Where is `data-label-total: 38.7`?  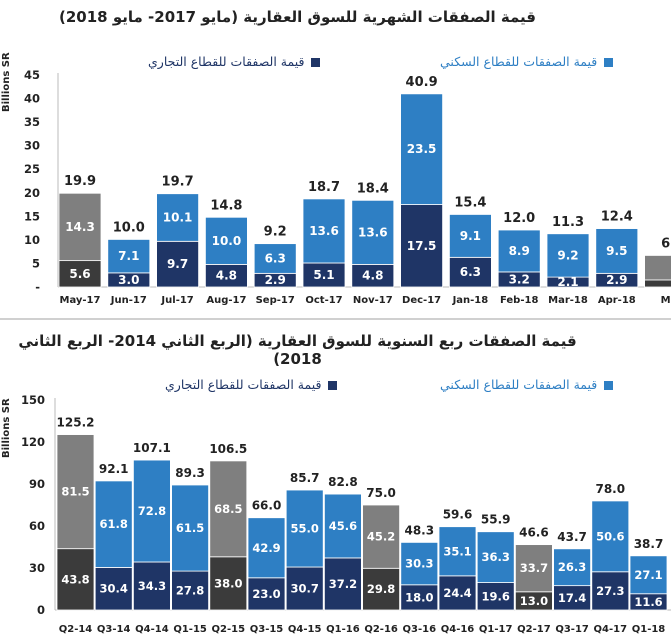
data-label-total: 38.7 is located at coordinates (649, 544).